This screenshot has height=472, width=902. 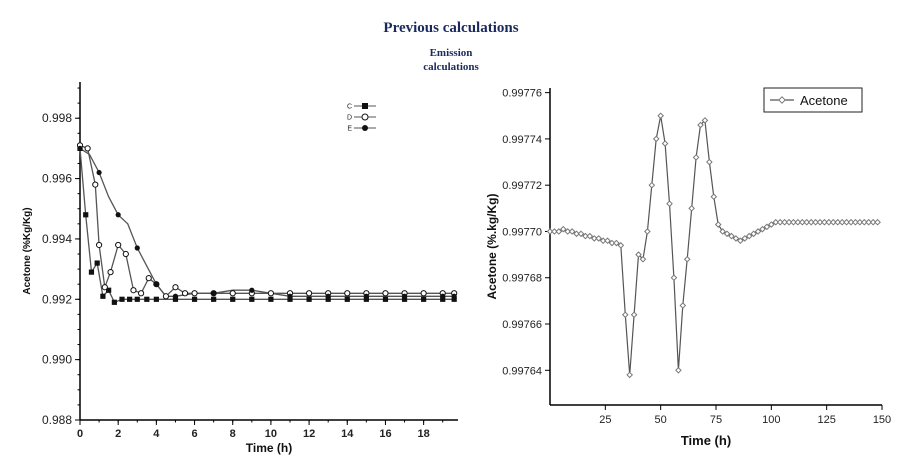 What do you see at coordinates (492, 246) in the screenshot?
I see `y-axis-label: Acetone (%.kg/Kg)` at bounding box center [492, 246].